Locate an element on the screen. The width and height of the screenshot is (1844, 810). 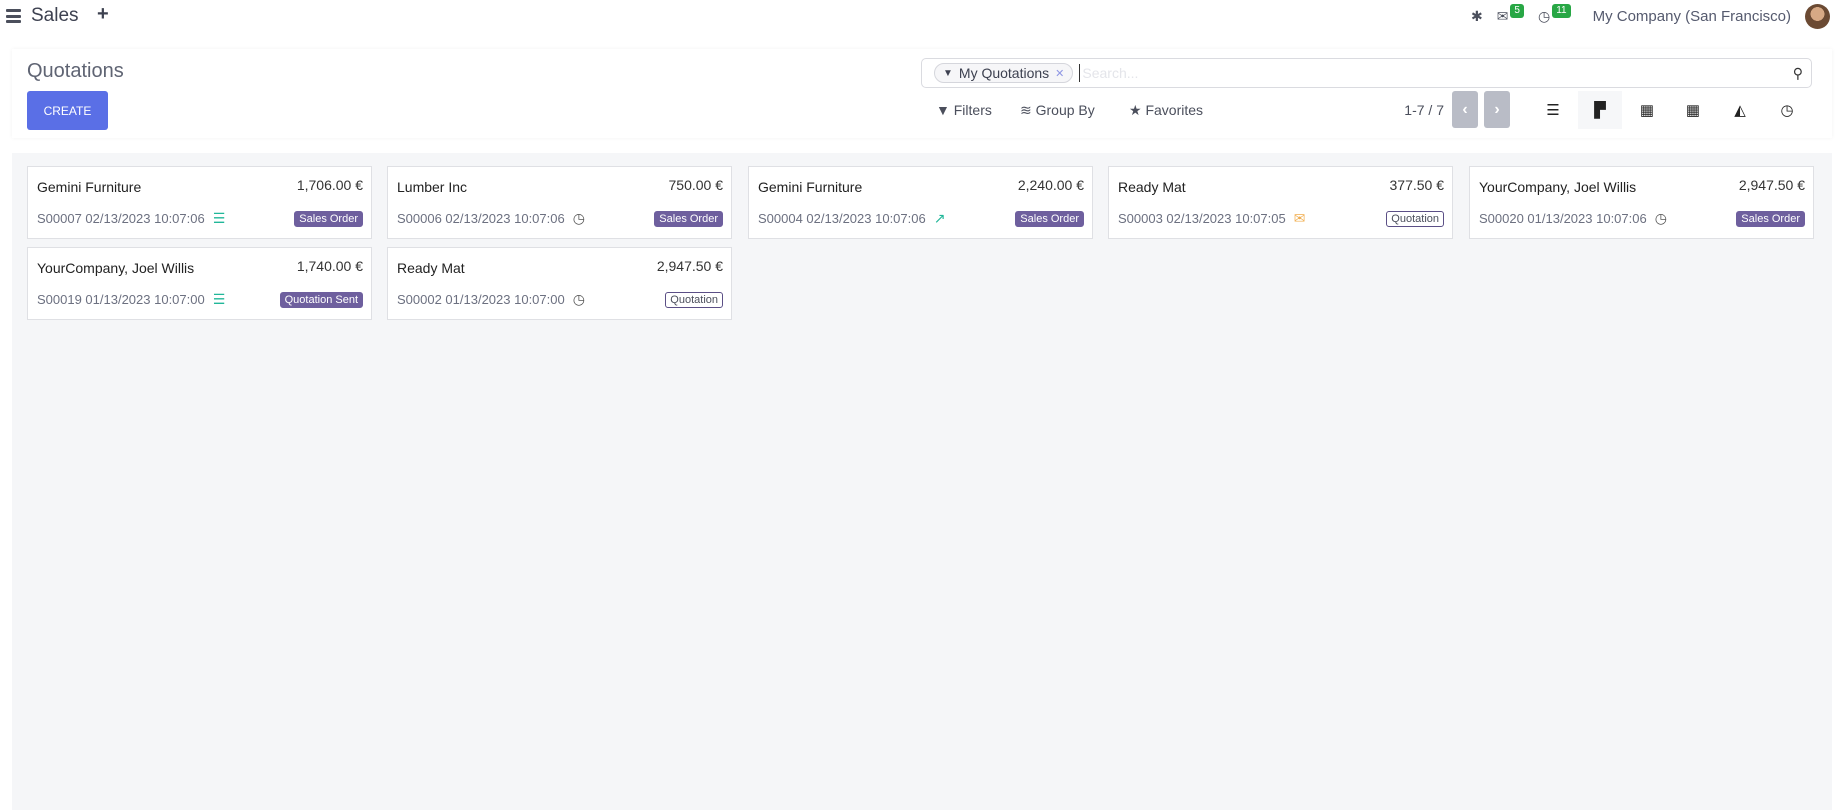
groupby-button: ≋ Group By is located at coordinates (1057, 110).